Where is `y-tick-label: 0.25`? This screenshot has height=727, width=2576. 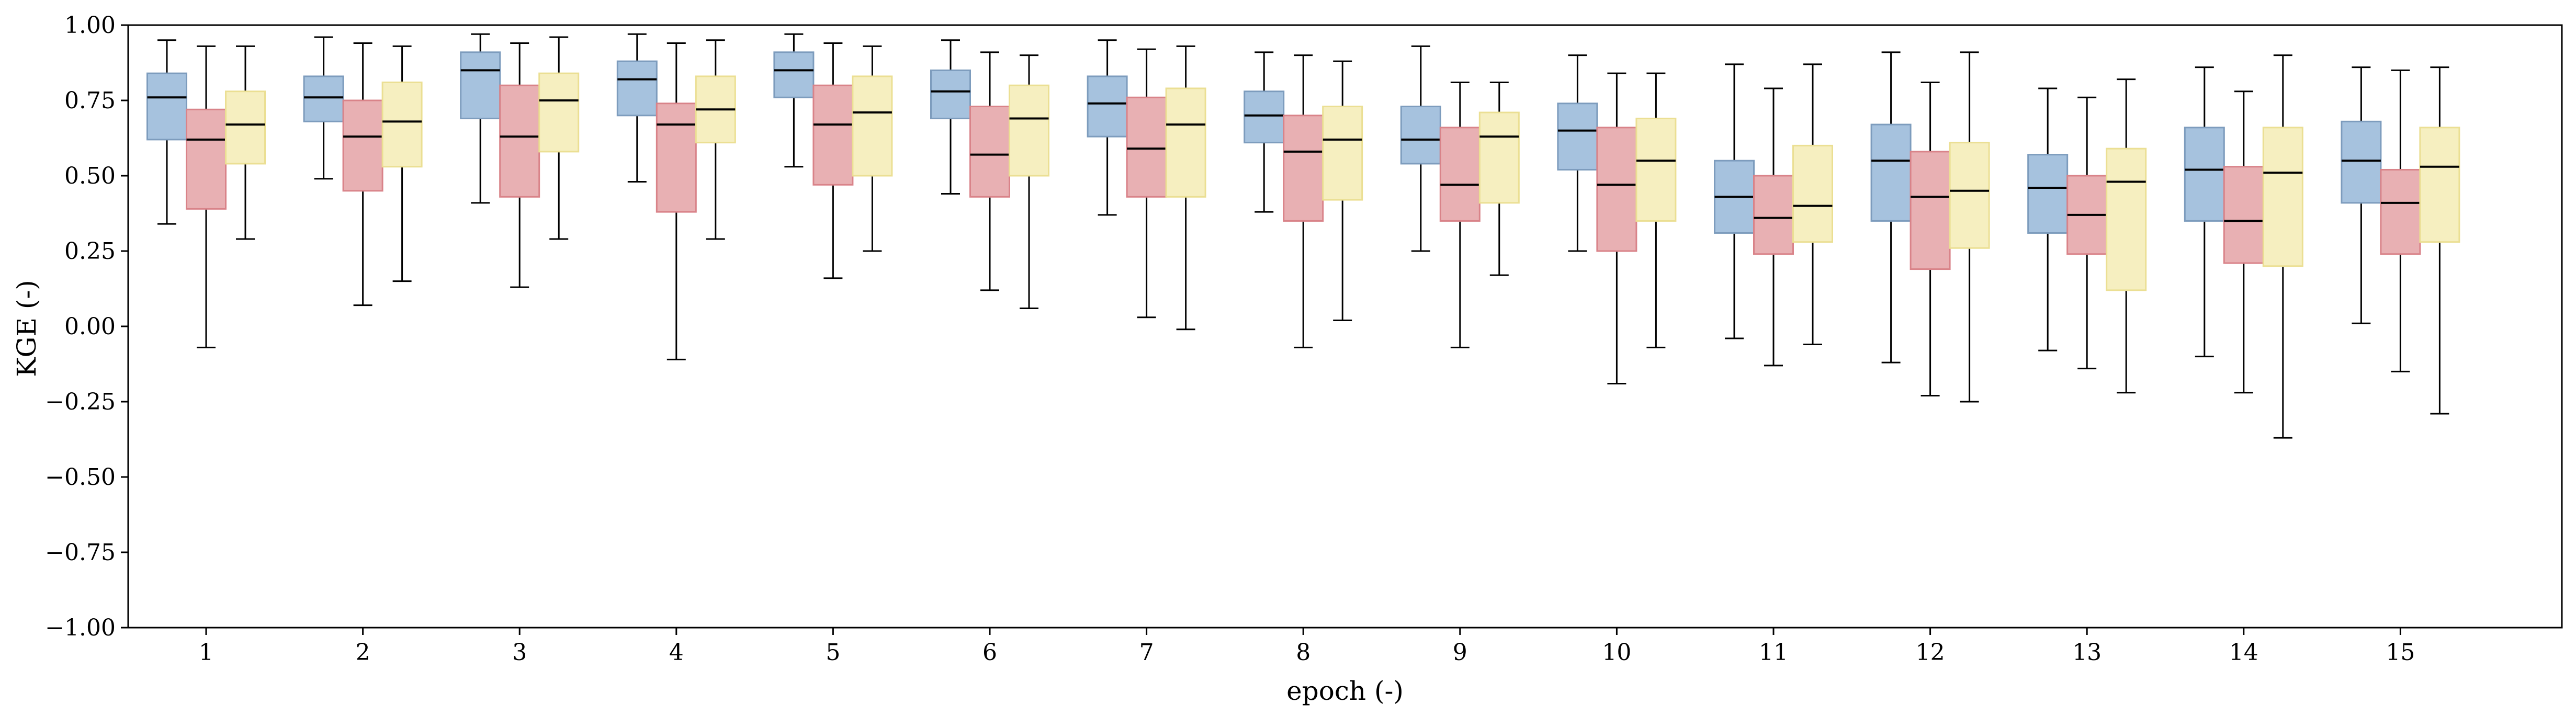
y-tick-label: 0.25 is located at coordinates (90, 251).